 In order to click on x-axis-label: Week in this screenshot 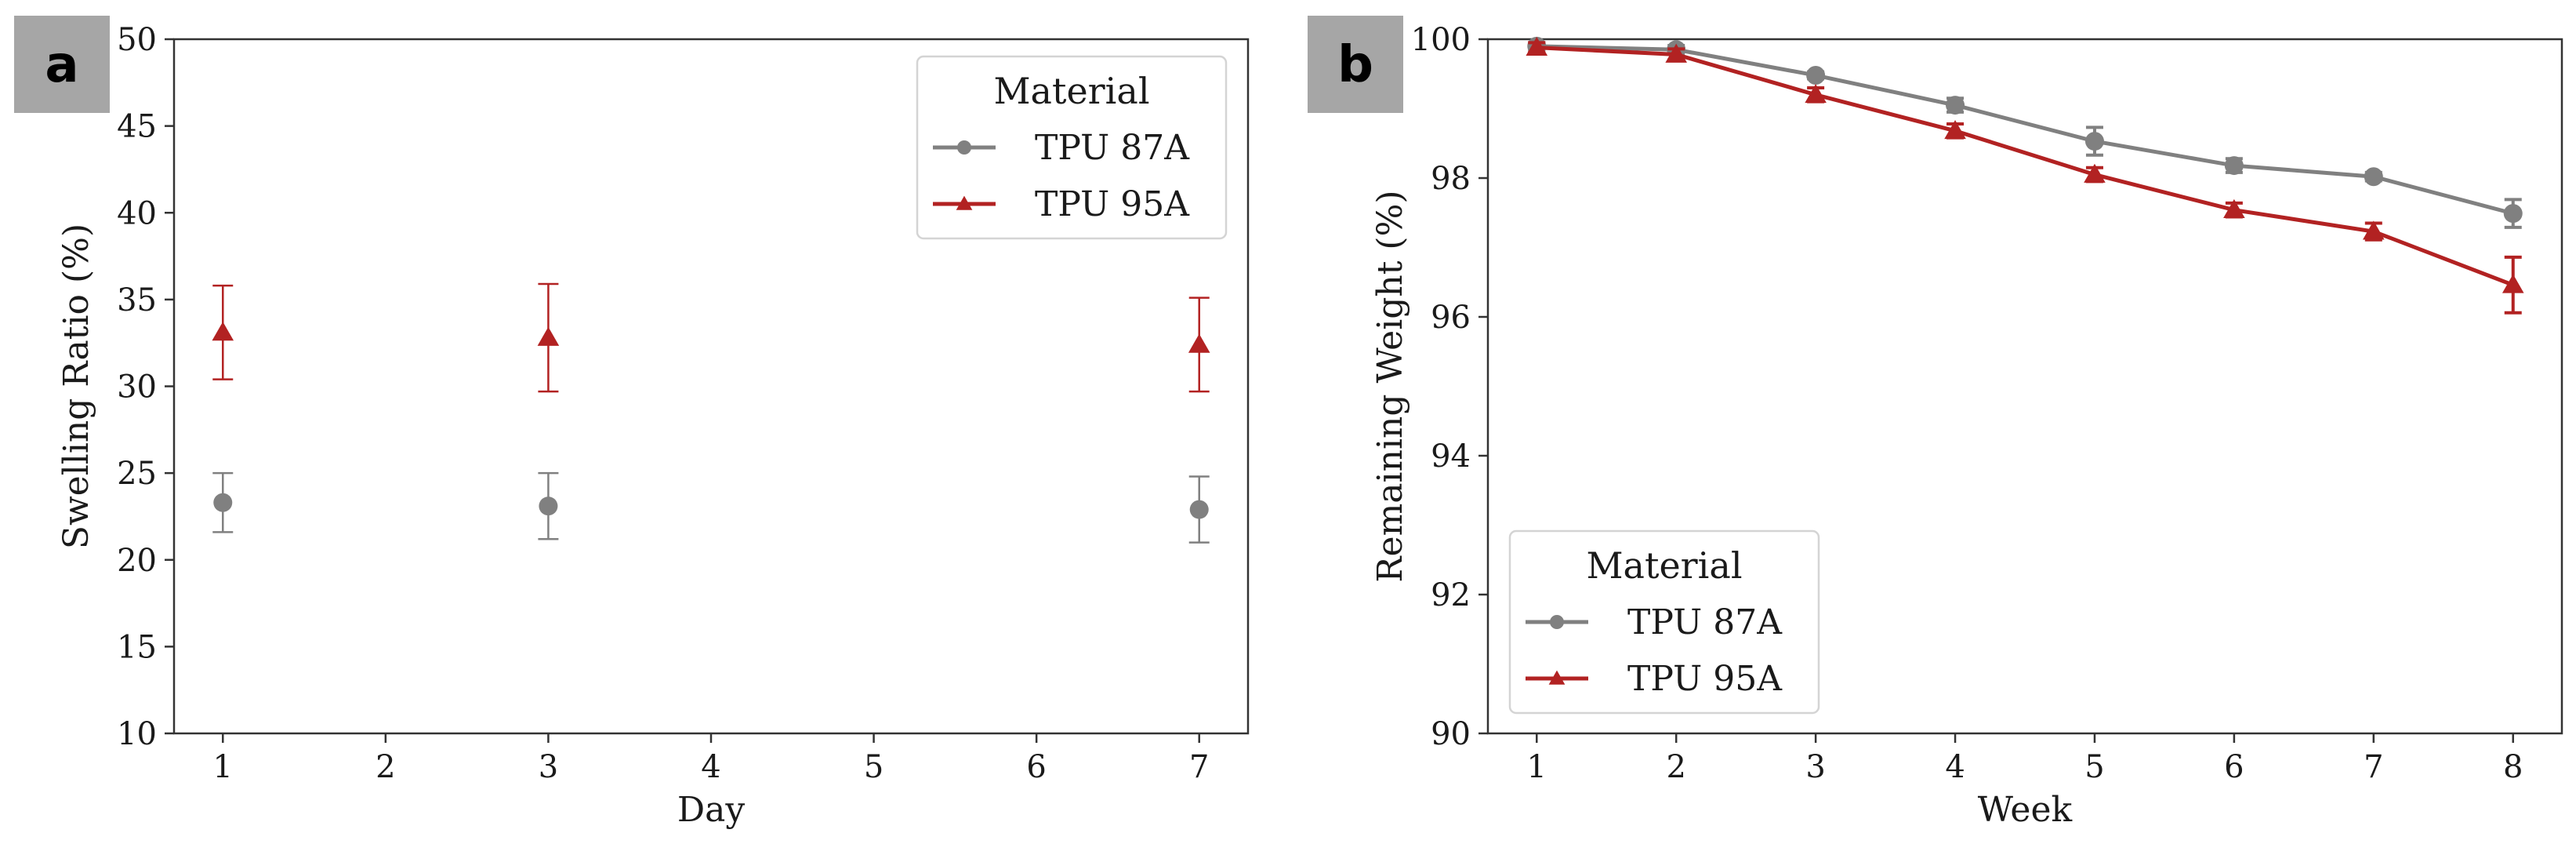, I will do `click(2025, 810)`.